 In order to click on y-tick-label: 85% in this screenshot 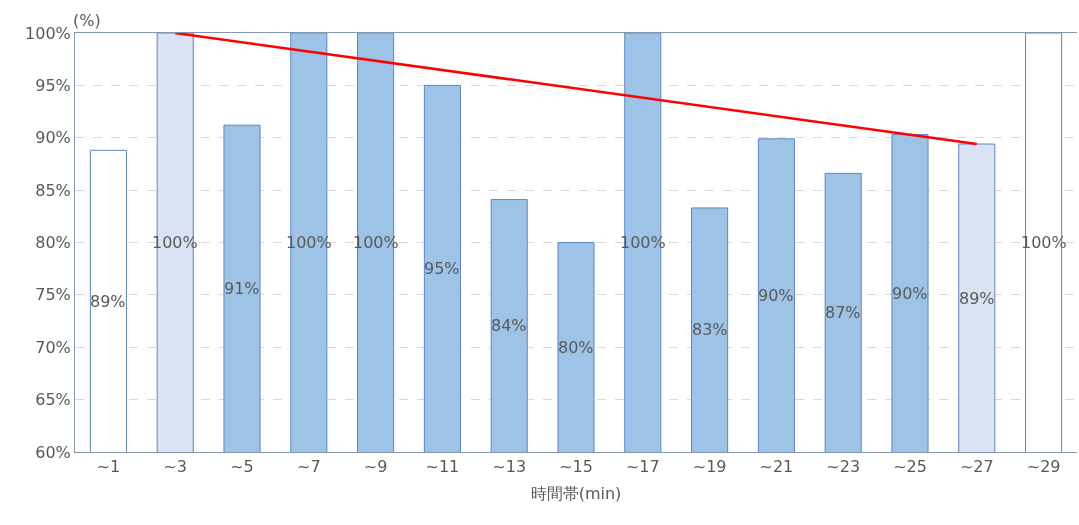, I will do `click(53, 190)`.